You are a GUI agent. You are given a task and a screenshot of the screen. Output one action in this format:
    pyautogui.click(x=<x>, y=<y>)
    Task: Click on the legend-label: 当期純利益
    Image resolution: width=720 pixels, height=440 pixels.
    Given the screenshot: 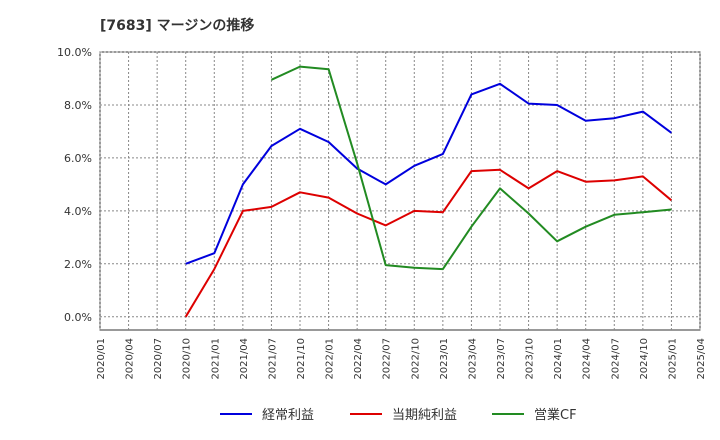 What is the action you would take?
    pyautogui.click(x=424, y=415)
    